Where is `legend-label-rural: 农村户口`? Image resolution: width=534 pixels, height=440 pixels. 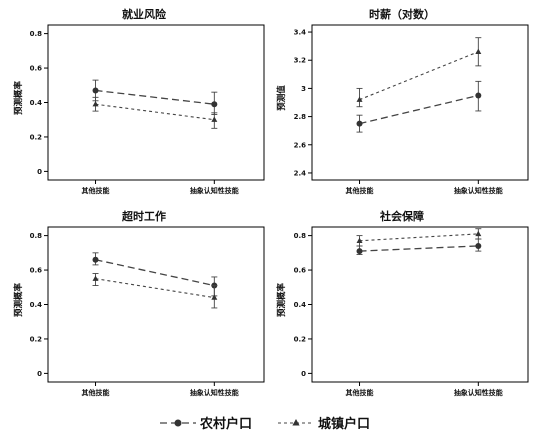
legend-label-rural: 农村户口 is located at coordinates (225, 424).